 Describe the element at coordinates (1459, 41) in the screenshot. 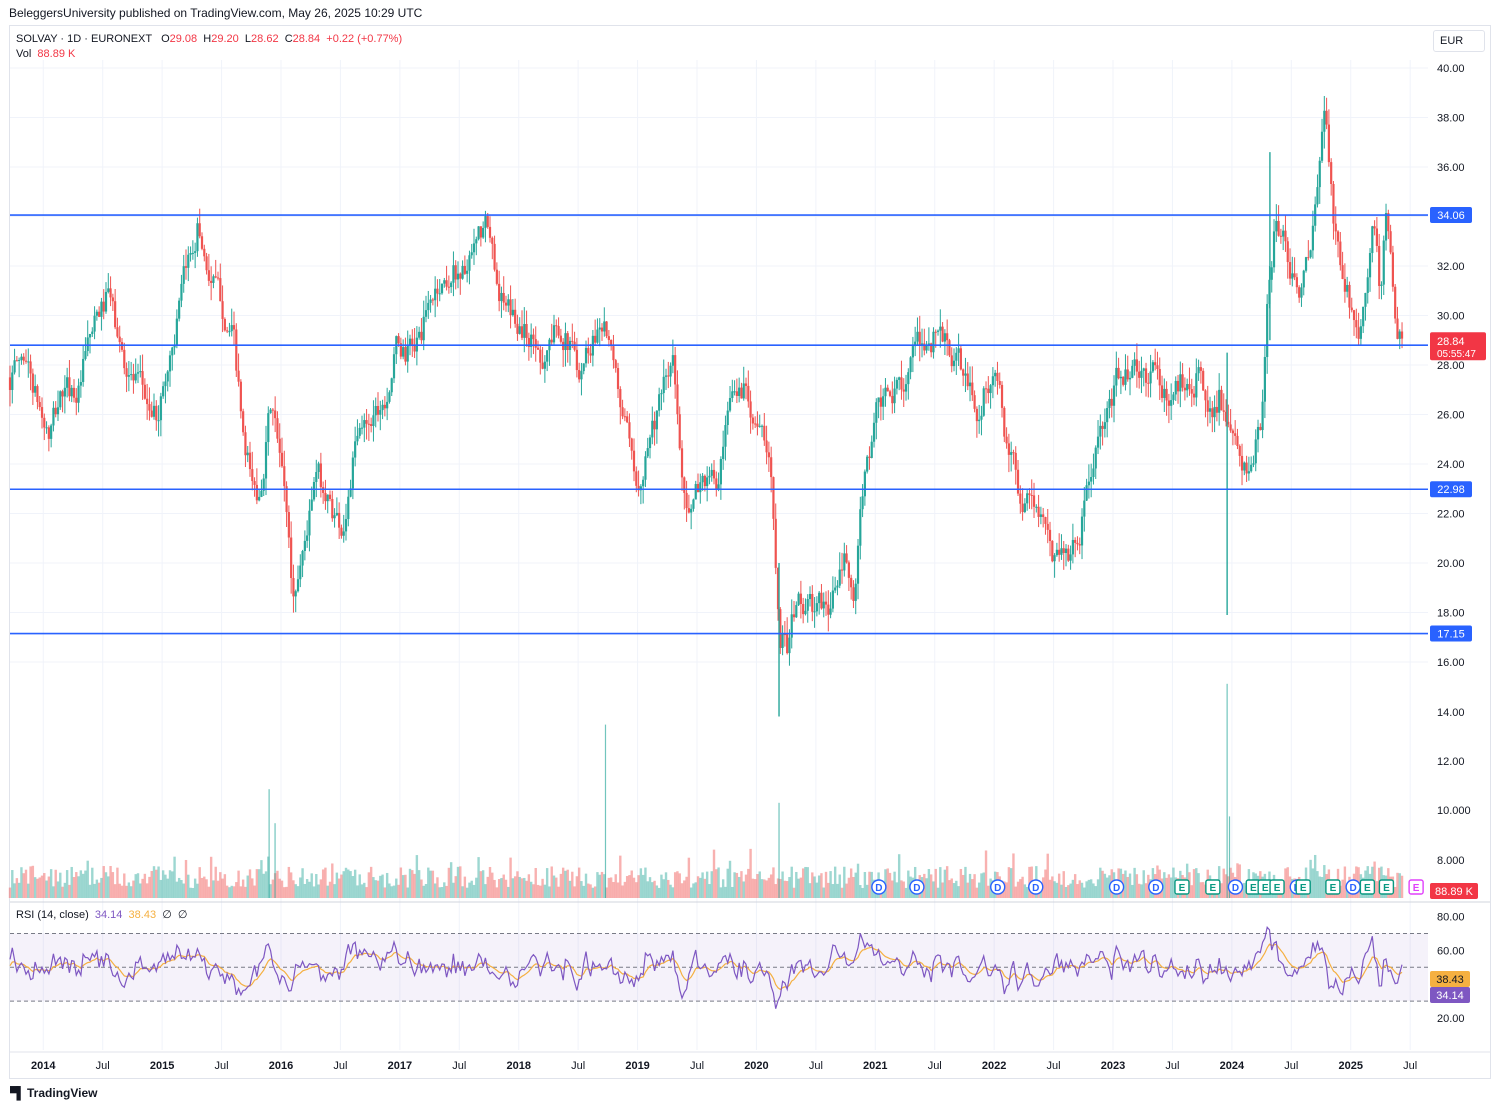

I see `currency-selector: EUR` at that location.